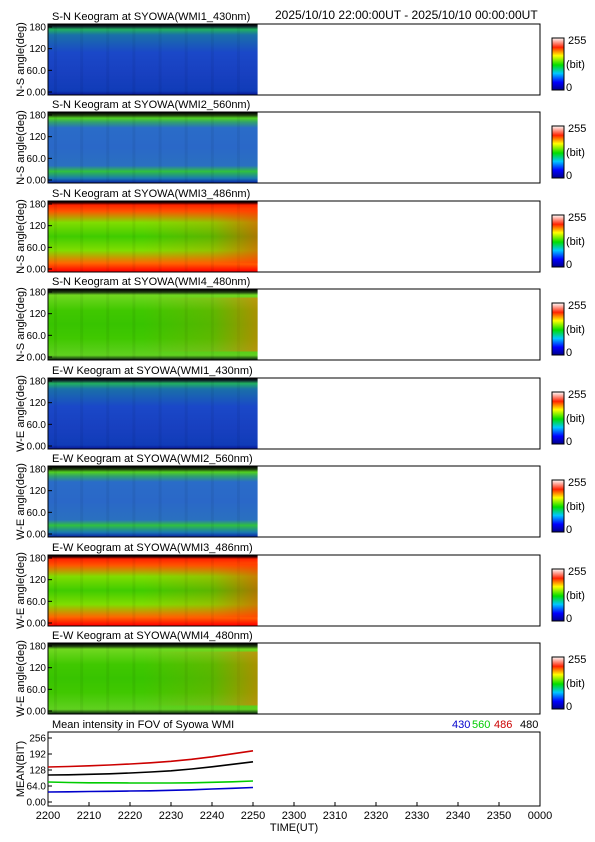 This screenshot has width=595, height=842. What do you see at coordinates (152, 459) in the screenshot?
I see `panel-title: E-W Keogram at SYOWA(WMI2_560nm)` at bounding box center [152, 459].